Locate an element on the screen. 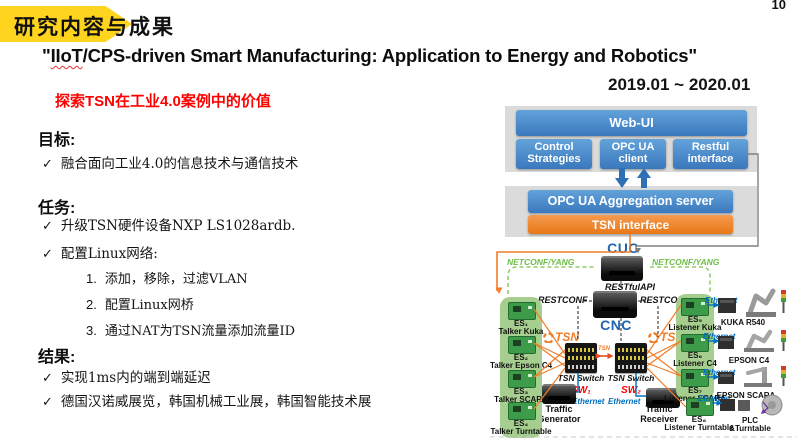 The image size is (798, 439). epson-c4-image is located at coordinates (752, 340).